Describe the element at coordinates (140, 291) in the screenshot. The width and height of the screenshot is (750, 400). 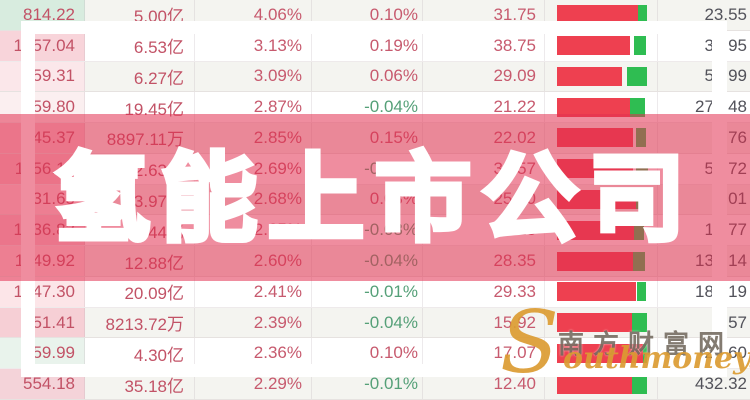
I see `turnover-cell: 20.09亿` at that location.